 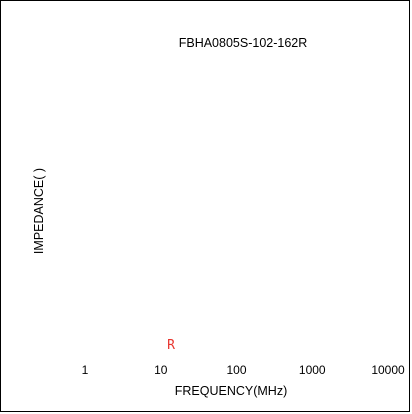 I want to click on x-axis-label: FREQUENCY(MHz), so click(x=231, y=391).